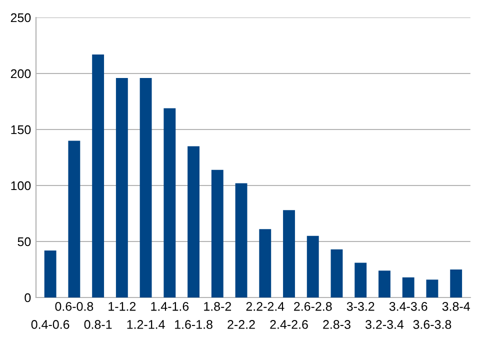 Image resolution: width=480 pixels, height=350 pixels. I want to click on y-tick-label: 50, so click(24, 241).